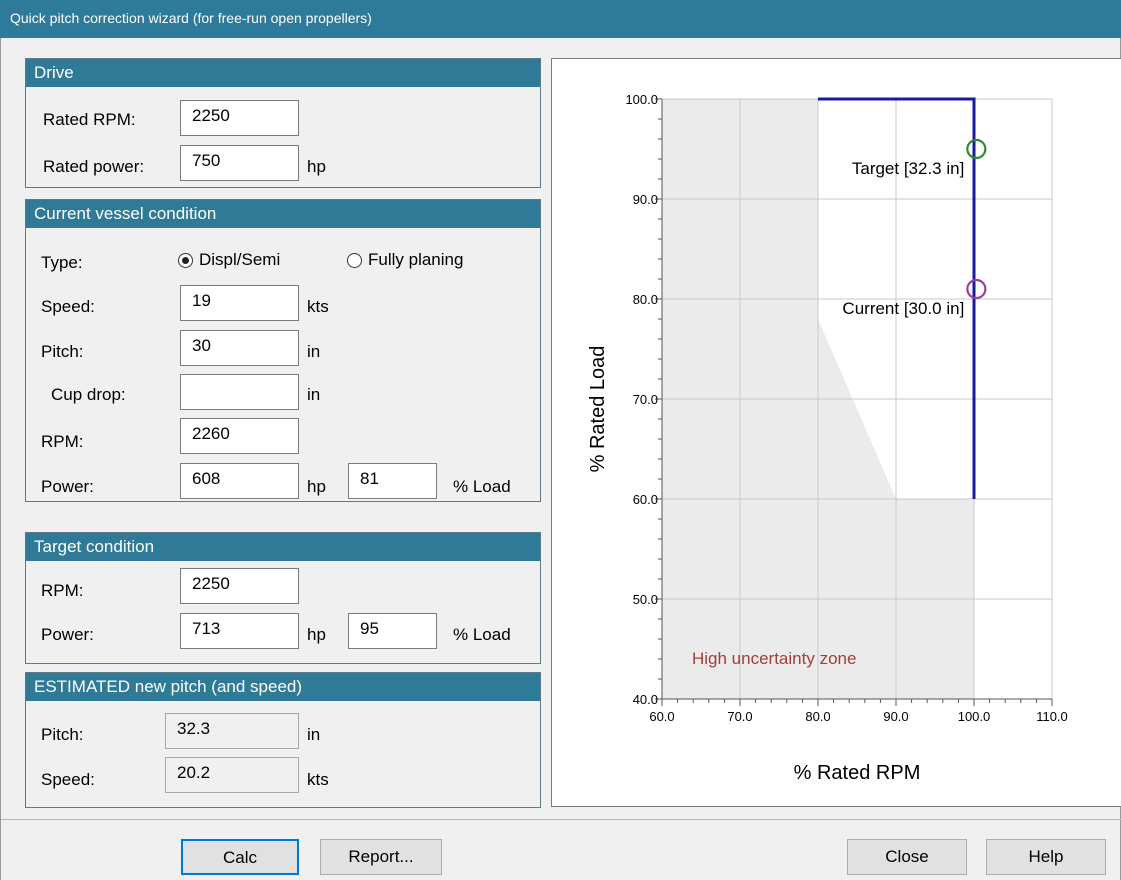 The image size is (1121, 880). Describe the element at coordinates (316, 486) in the screenshot. I see `power-unit: hp` at that location.